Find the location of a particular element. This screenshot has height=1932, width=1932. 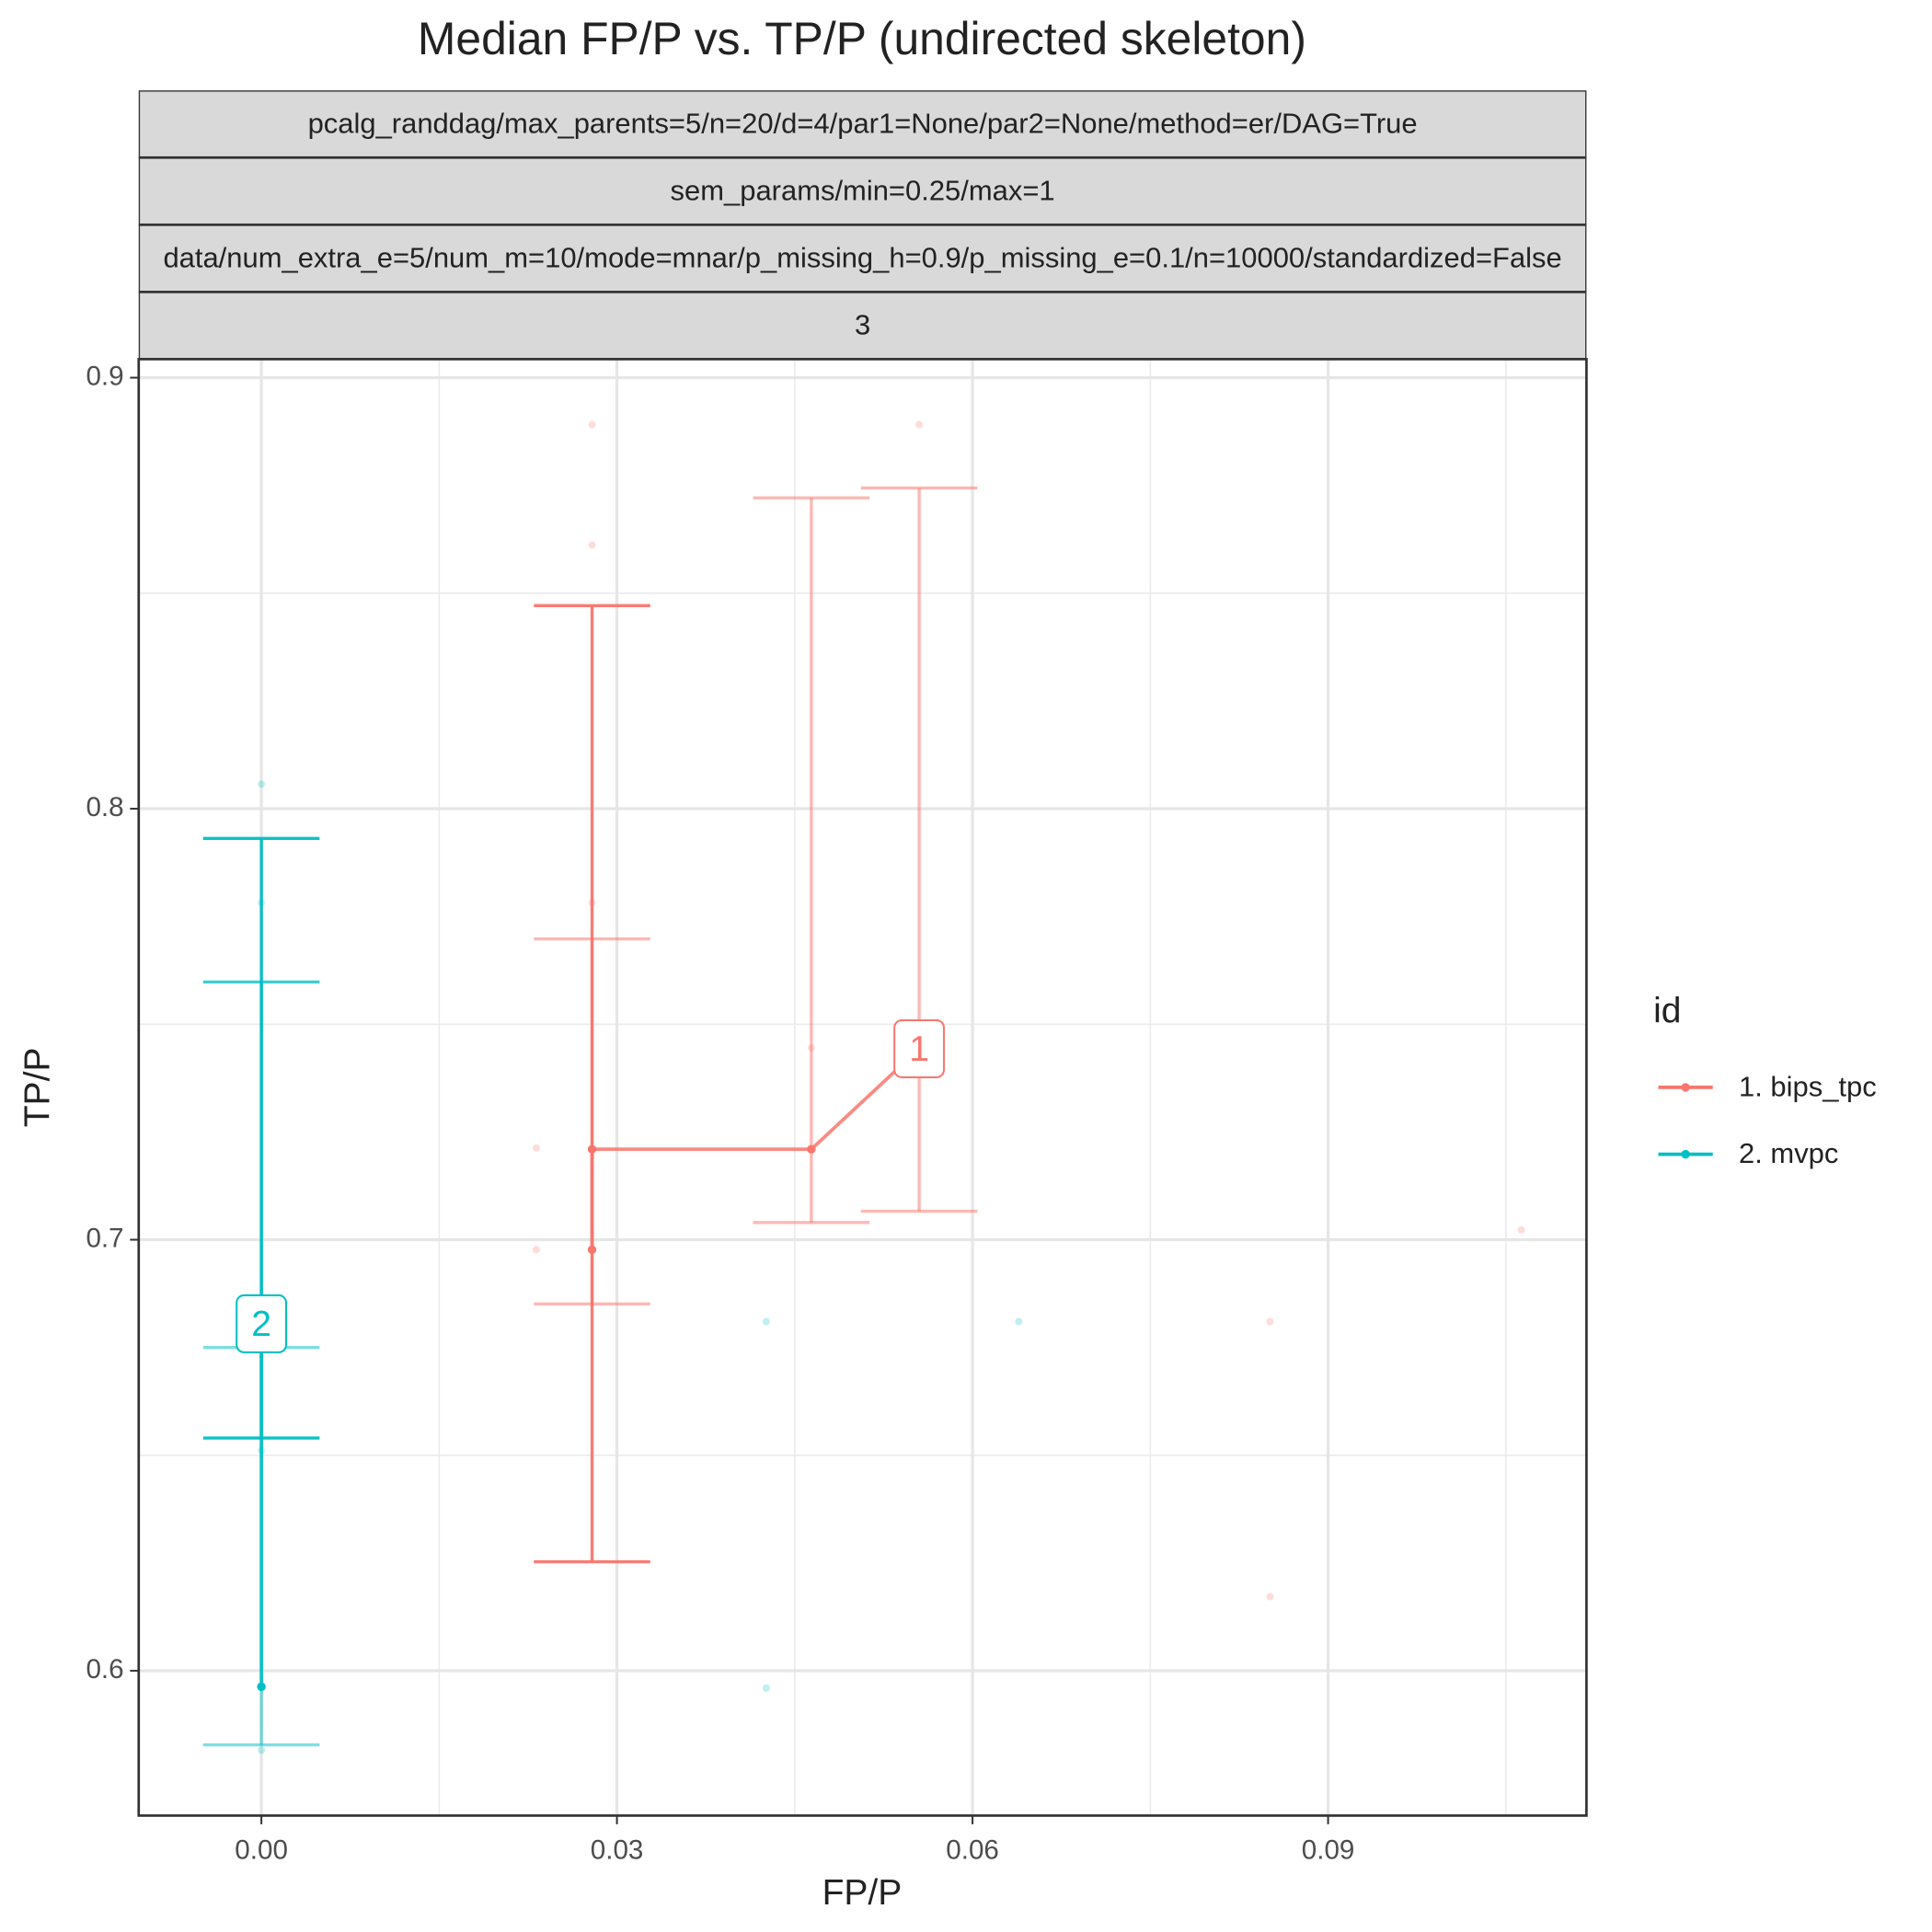

x-tick-label: 0.06 is located at coordinates (972, 1849).